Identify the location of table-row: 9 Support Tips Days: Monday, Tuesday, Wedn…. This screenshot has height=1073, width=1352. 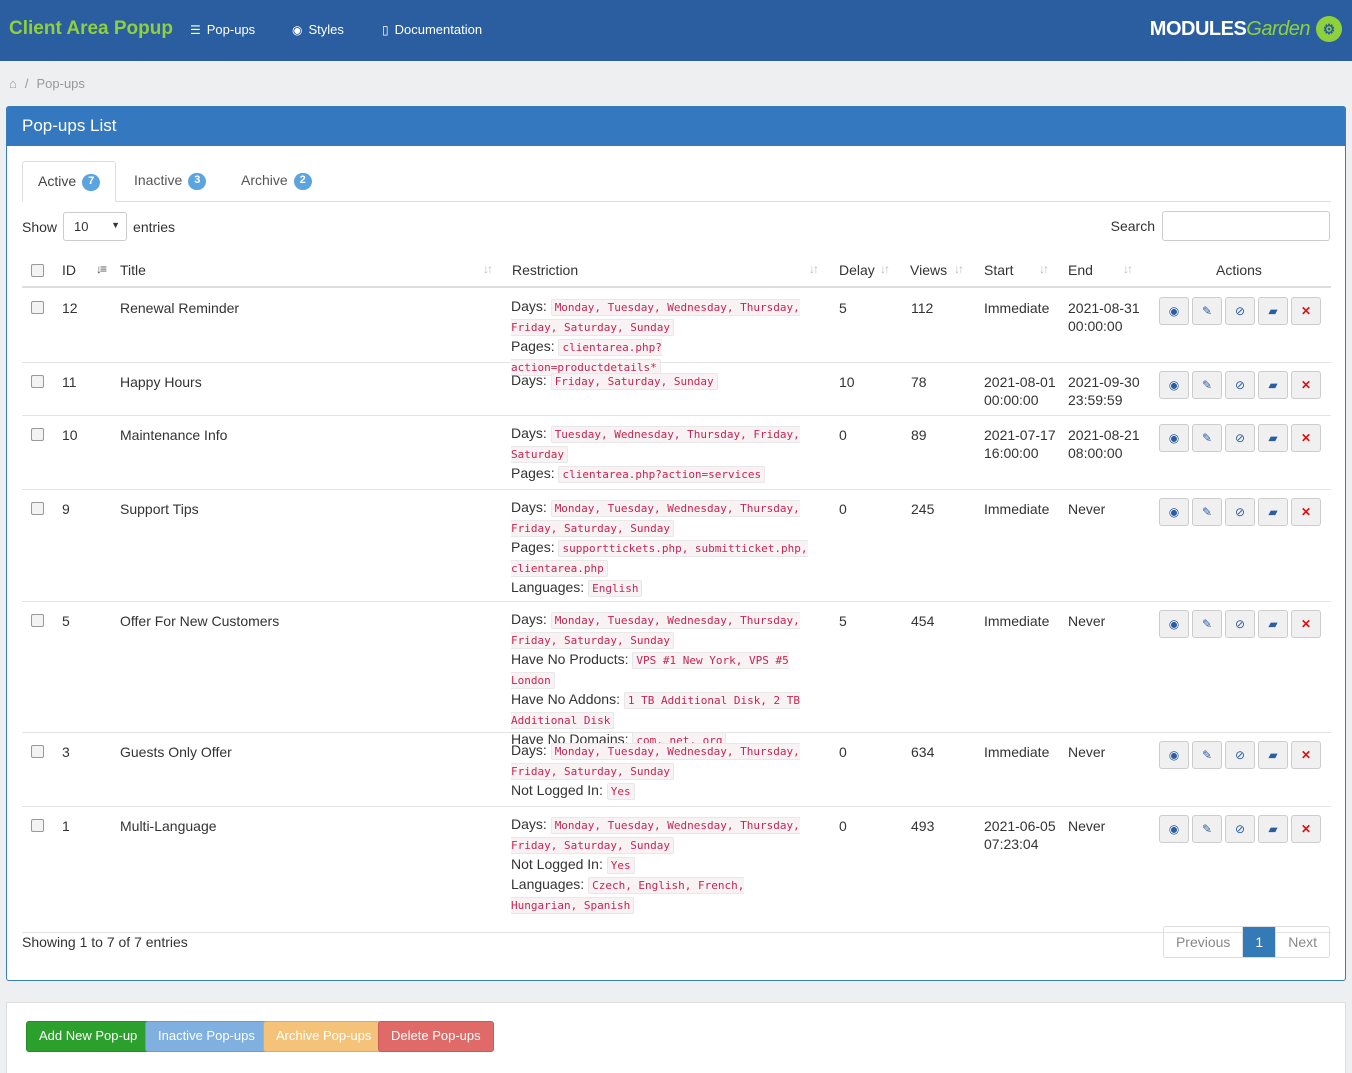
(676, 546).